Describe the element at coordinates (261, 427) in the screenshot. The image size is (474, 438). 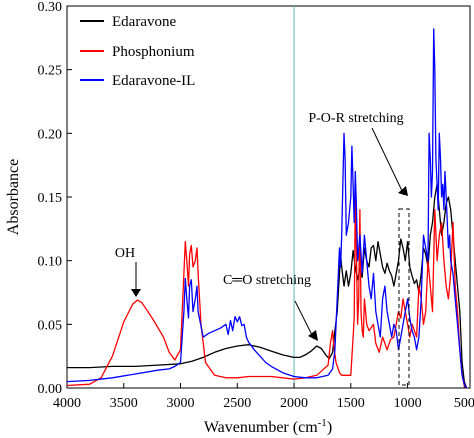
I see `x-axis-title-main: Wavenumber (cm` at that location.